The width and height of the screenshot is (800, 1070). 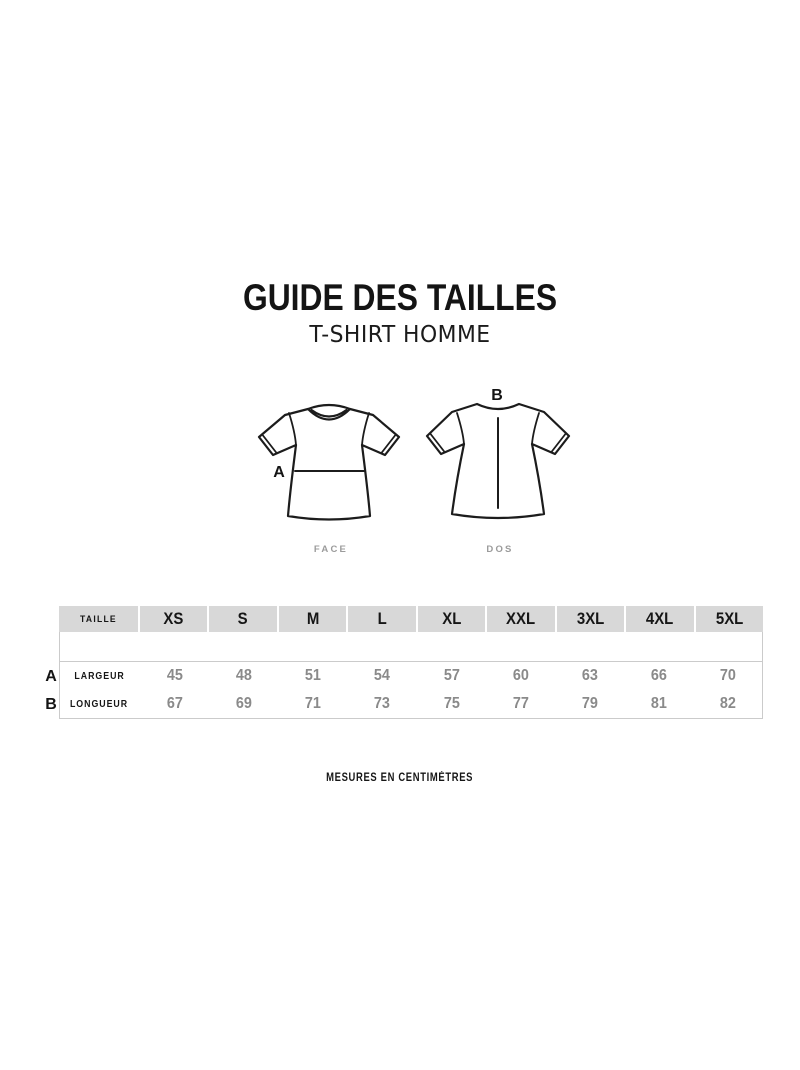 What do you see at coordinates (329, 414) in the screenshot?
I see `tshirt-front-collar` at bounding box center [329, 414].